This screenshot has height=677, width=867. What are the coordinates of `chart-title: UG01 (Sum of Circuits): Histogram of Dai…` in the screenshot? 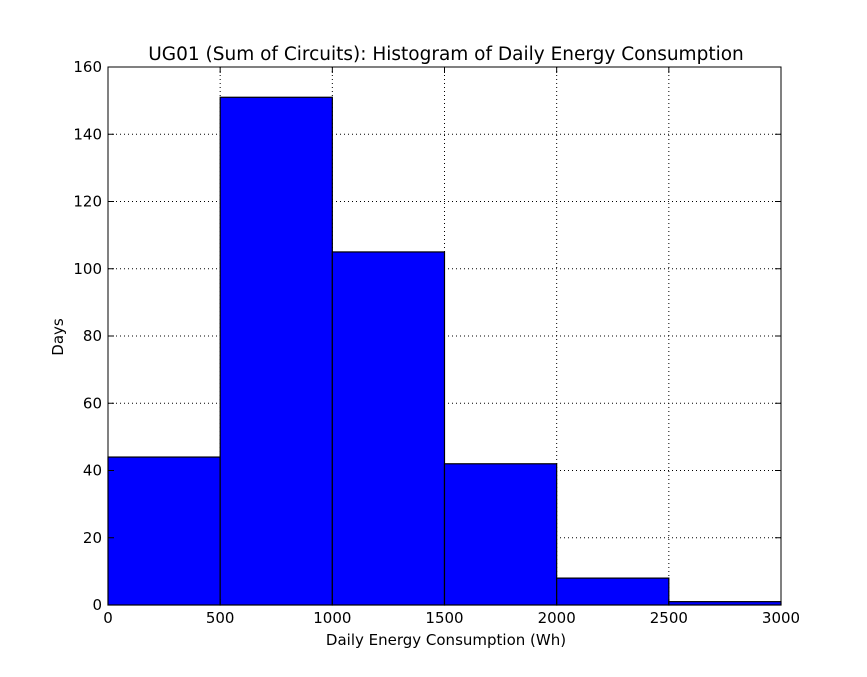 It's located at (446, 54).